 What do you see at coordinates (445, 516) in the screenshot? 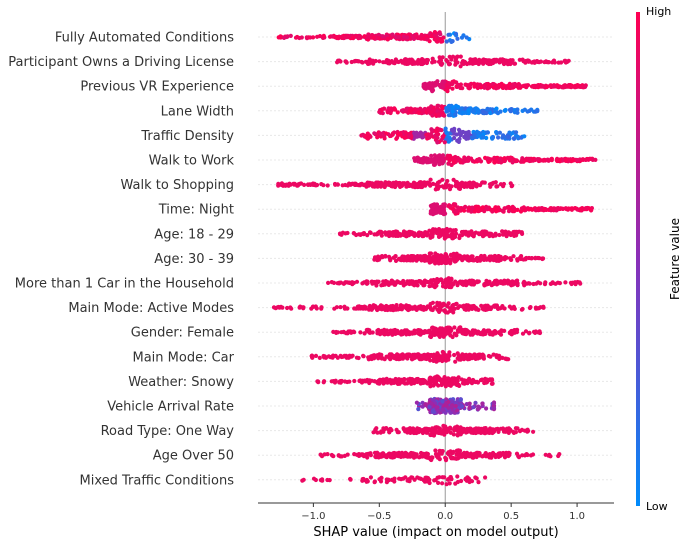
I see `x-tick-label: 0.0` at bounding box center [445, 516].